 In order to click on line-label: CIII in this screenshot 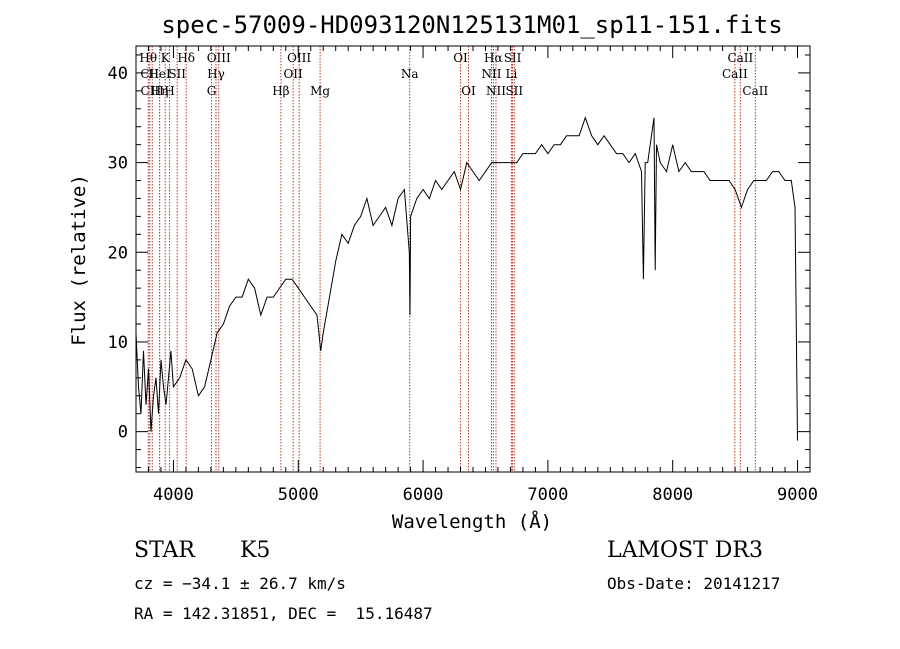, I will do `click(153, 91)`.